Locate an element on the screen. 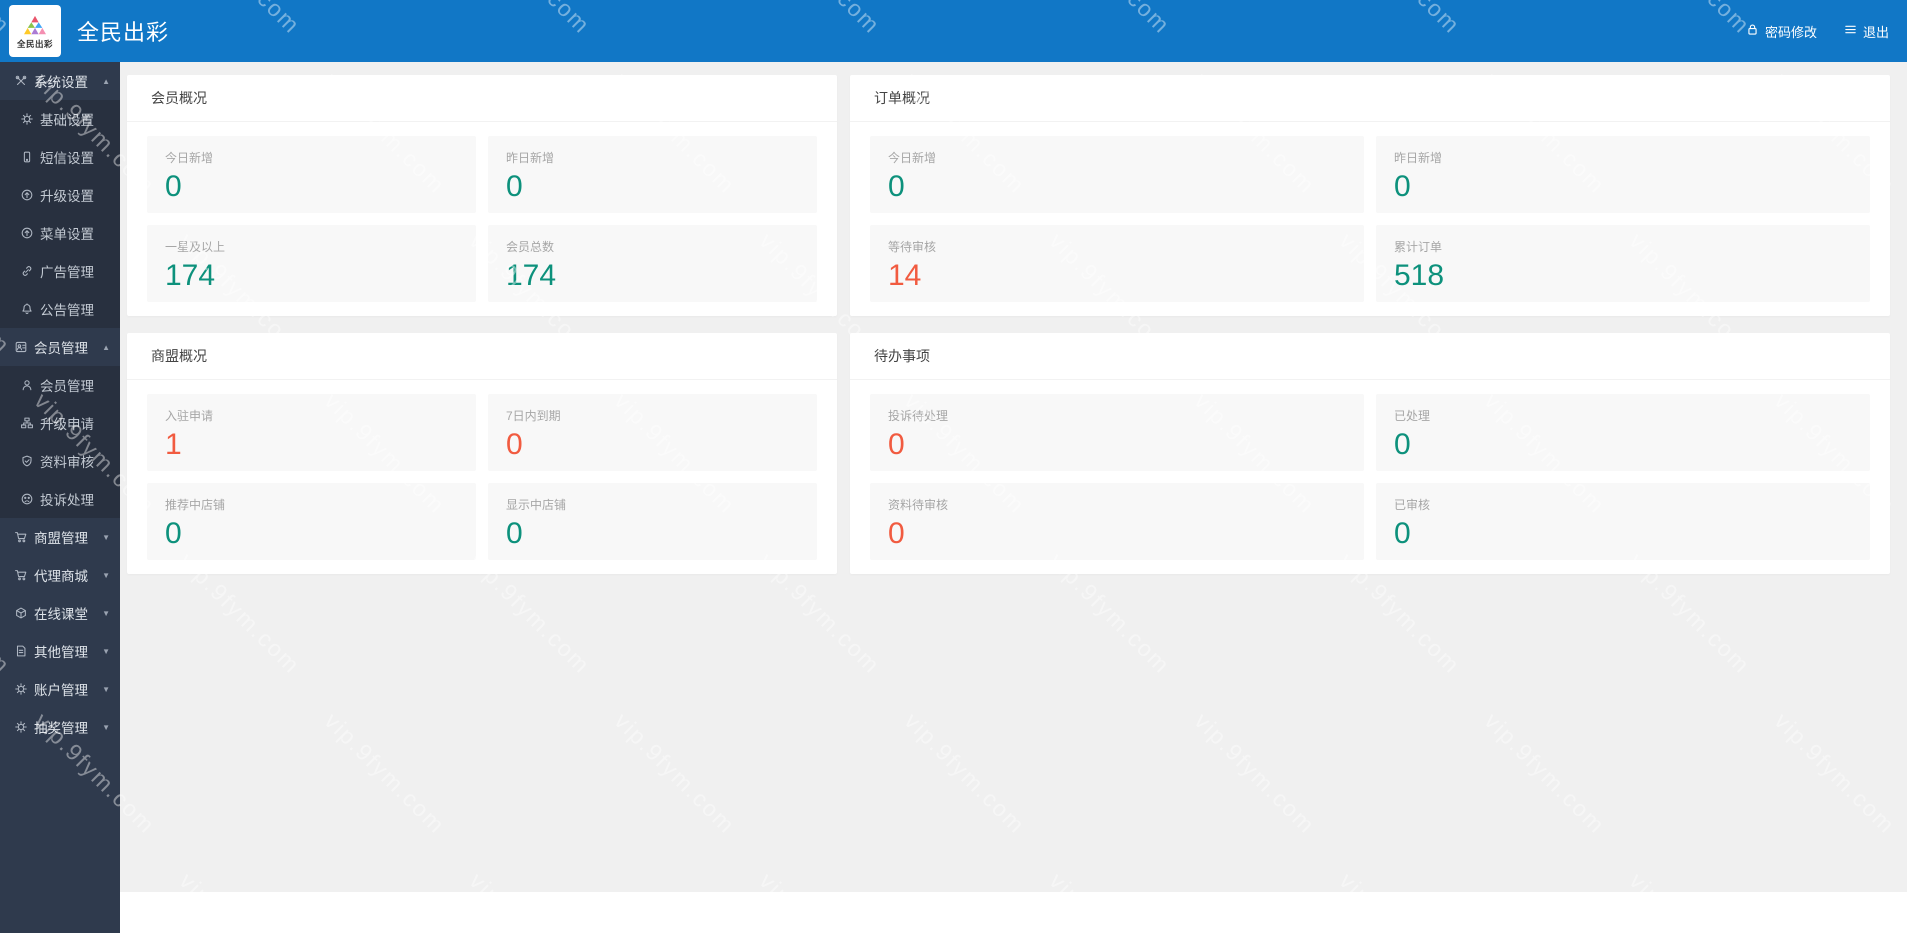  system-settings-submenu: 基础设置 短信设置 升级设置 菜单设置 广告管理 公告管理 is located at coordinates (60, 214).